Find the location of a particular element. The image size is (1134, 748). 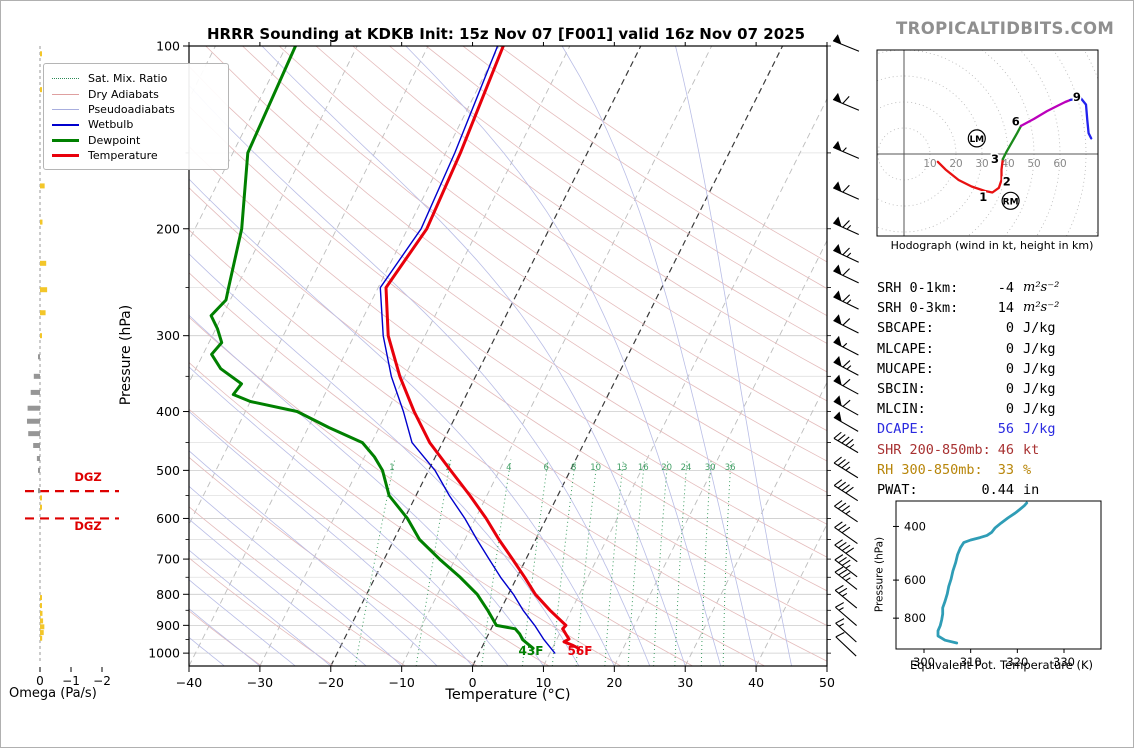

thetae-temp-tick-label: 310 is located at coordinates (971, 662).